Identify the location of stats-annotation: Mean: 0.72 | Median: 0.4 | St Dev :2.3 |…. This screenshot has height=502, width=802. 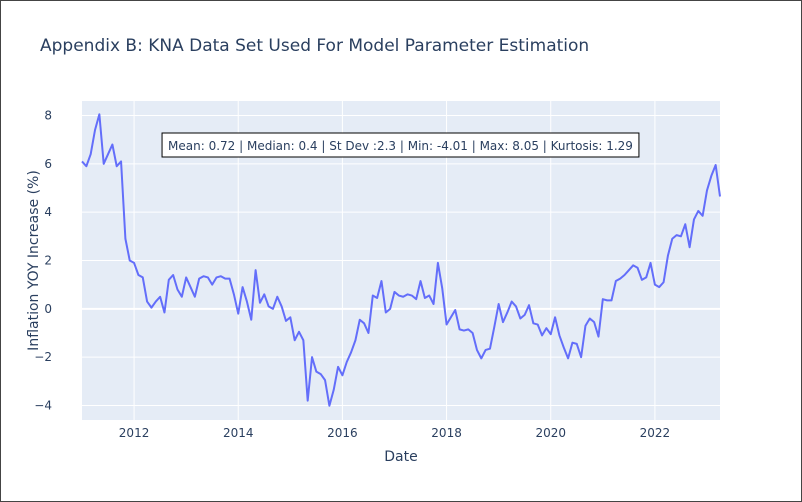
(400, 145).